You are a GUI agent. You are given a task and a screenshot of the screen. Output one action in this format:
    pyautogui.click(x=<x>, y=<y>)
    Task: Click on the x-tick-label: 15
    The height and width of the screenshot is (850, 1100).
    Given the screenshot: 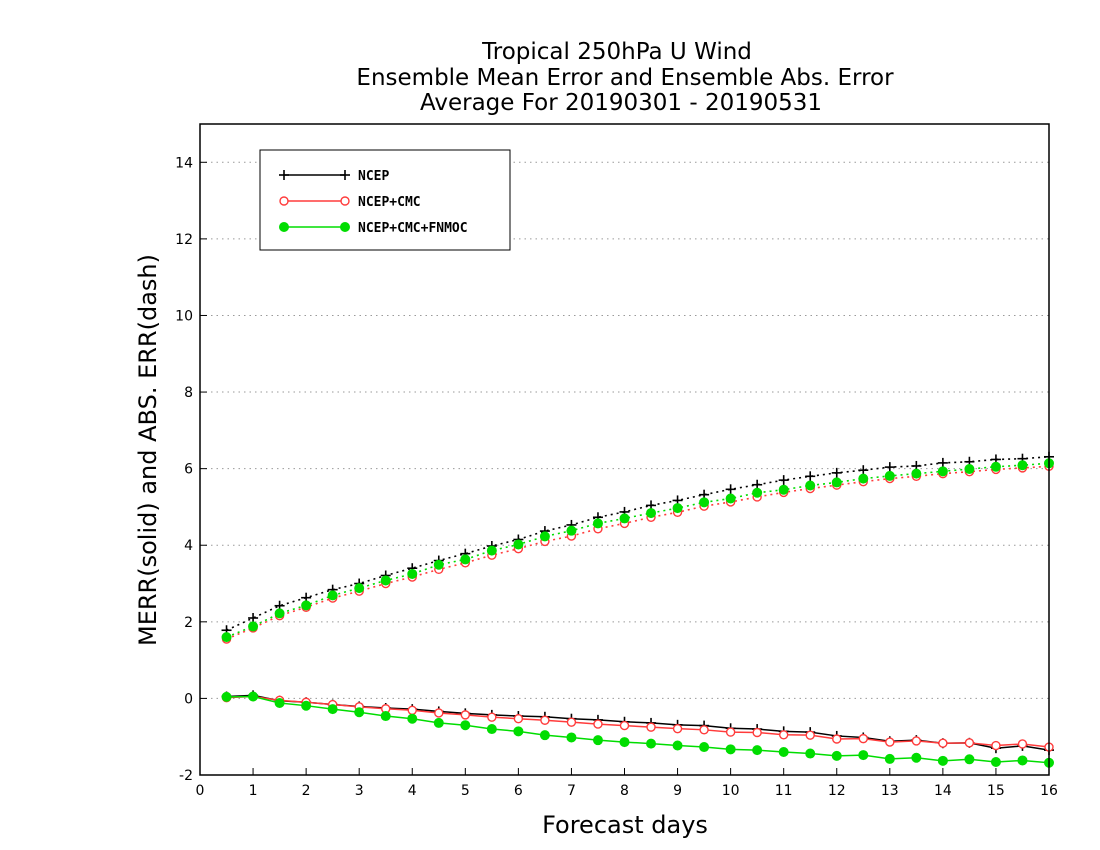 What is the action you would take?
    pyautogui.click(x=996, y=791)
    